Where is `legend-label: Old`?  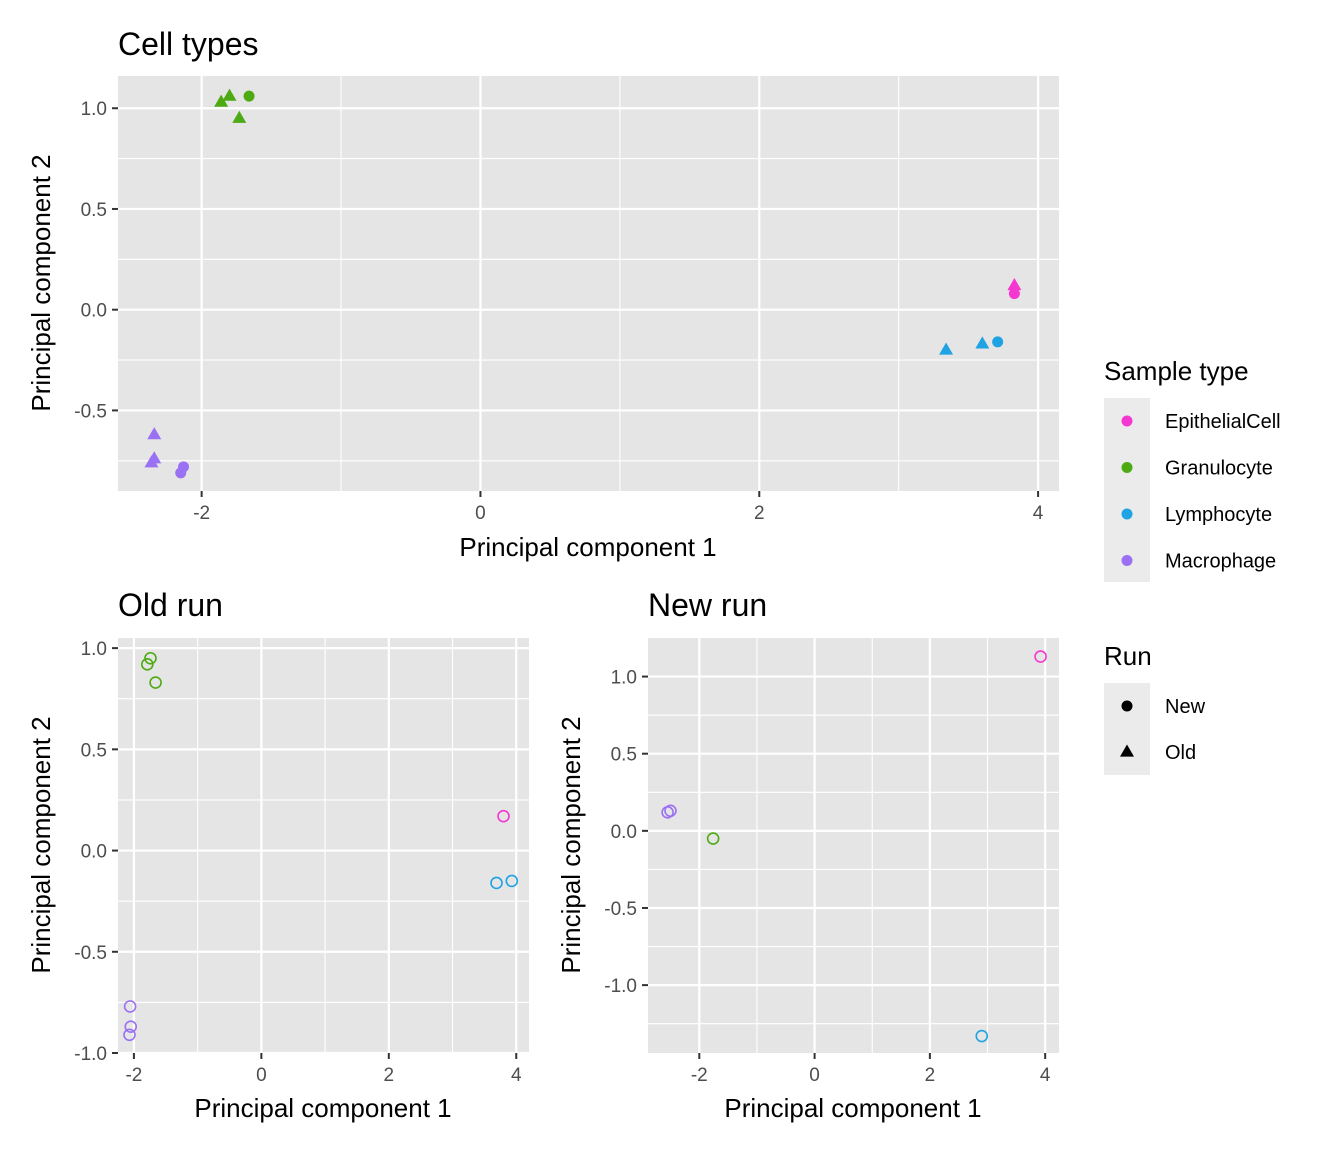 legend-label: Old is located at coordinates (1180, 753).